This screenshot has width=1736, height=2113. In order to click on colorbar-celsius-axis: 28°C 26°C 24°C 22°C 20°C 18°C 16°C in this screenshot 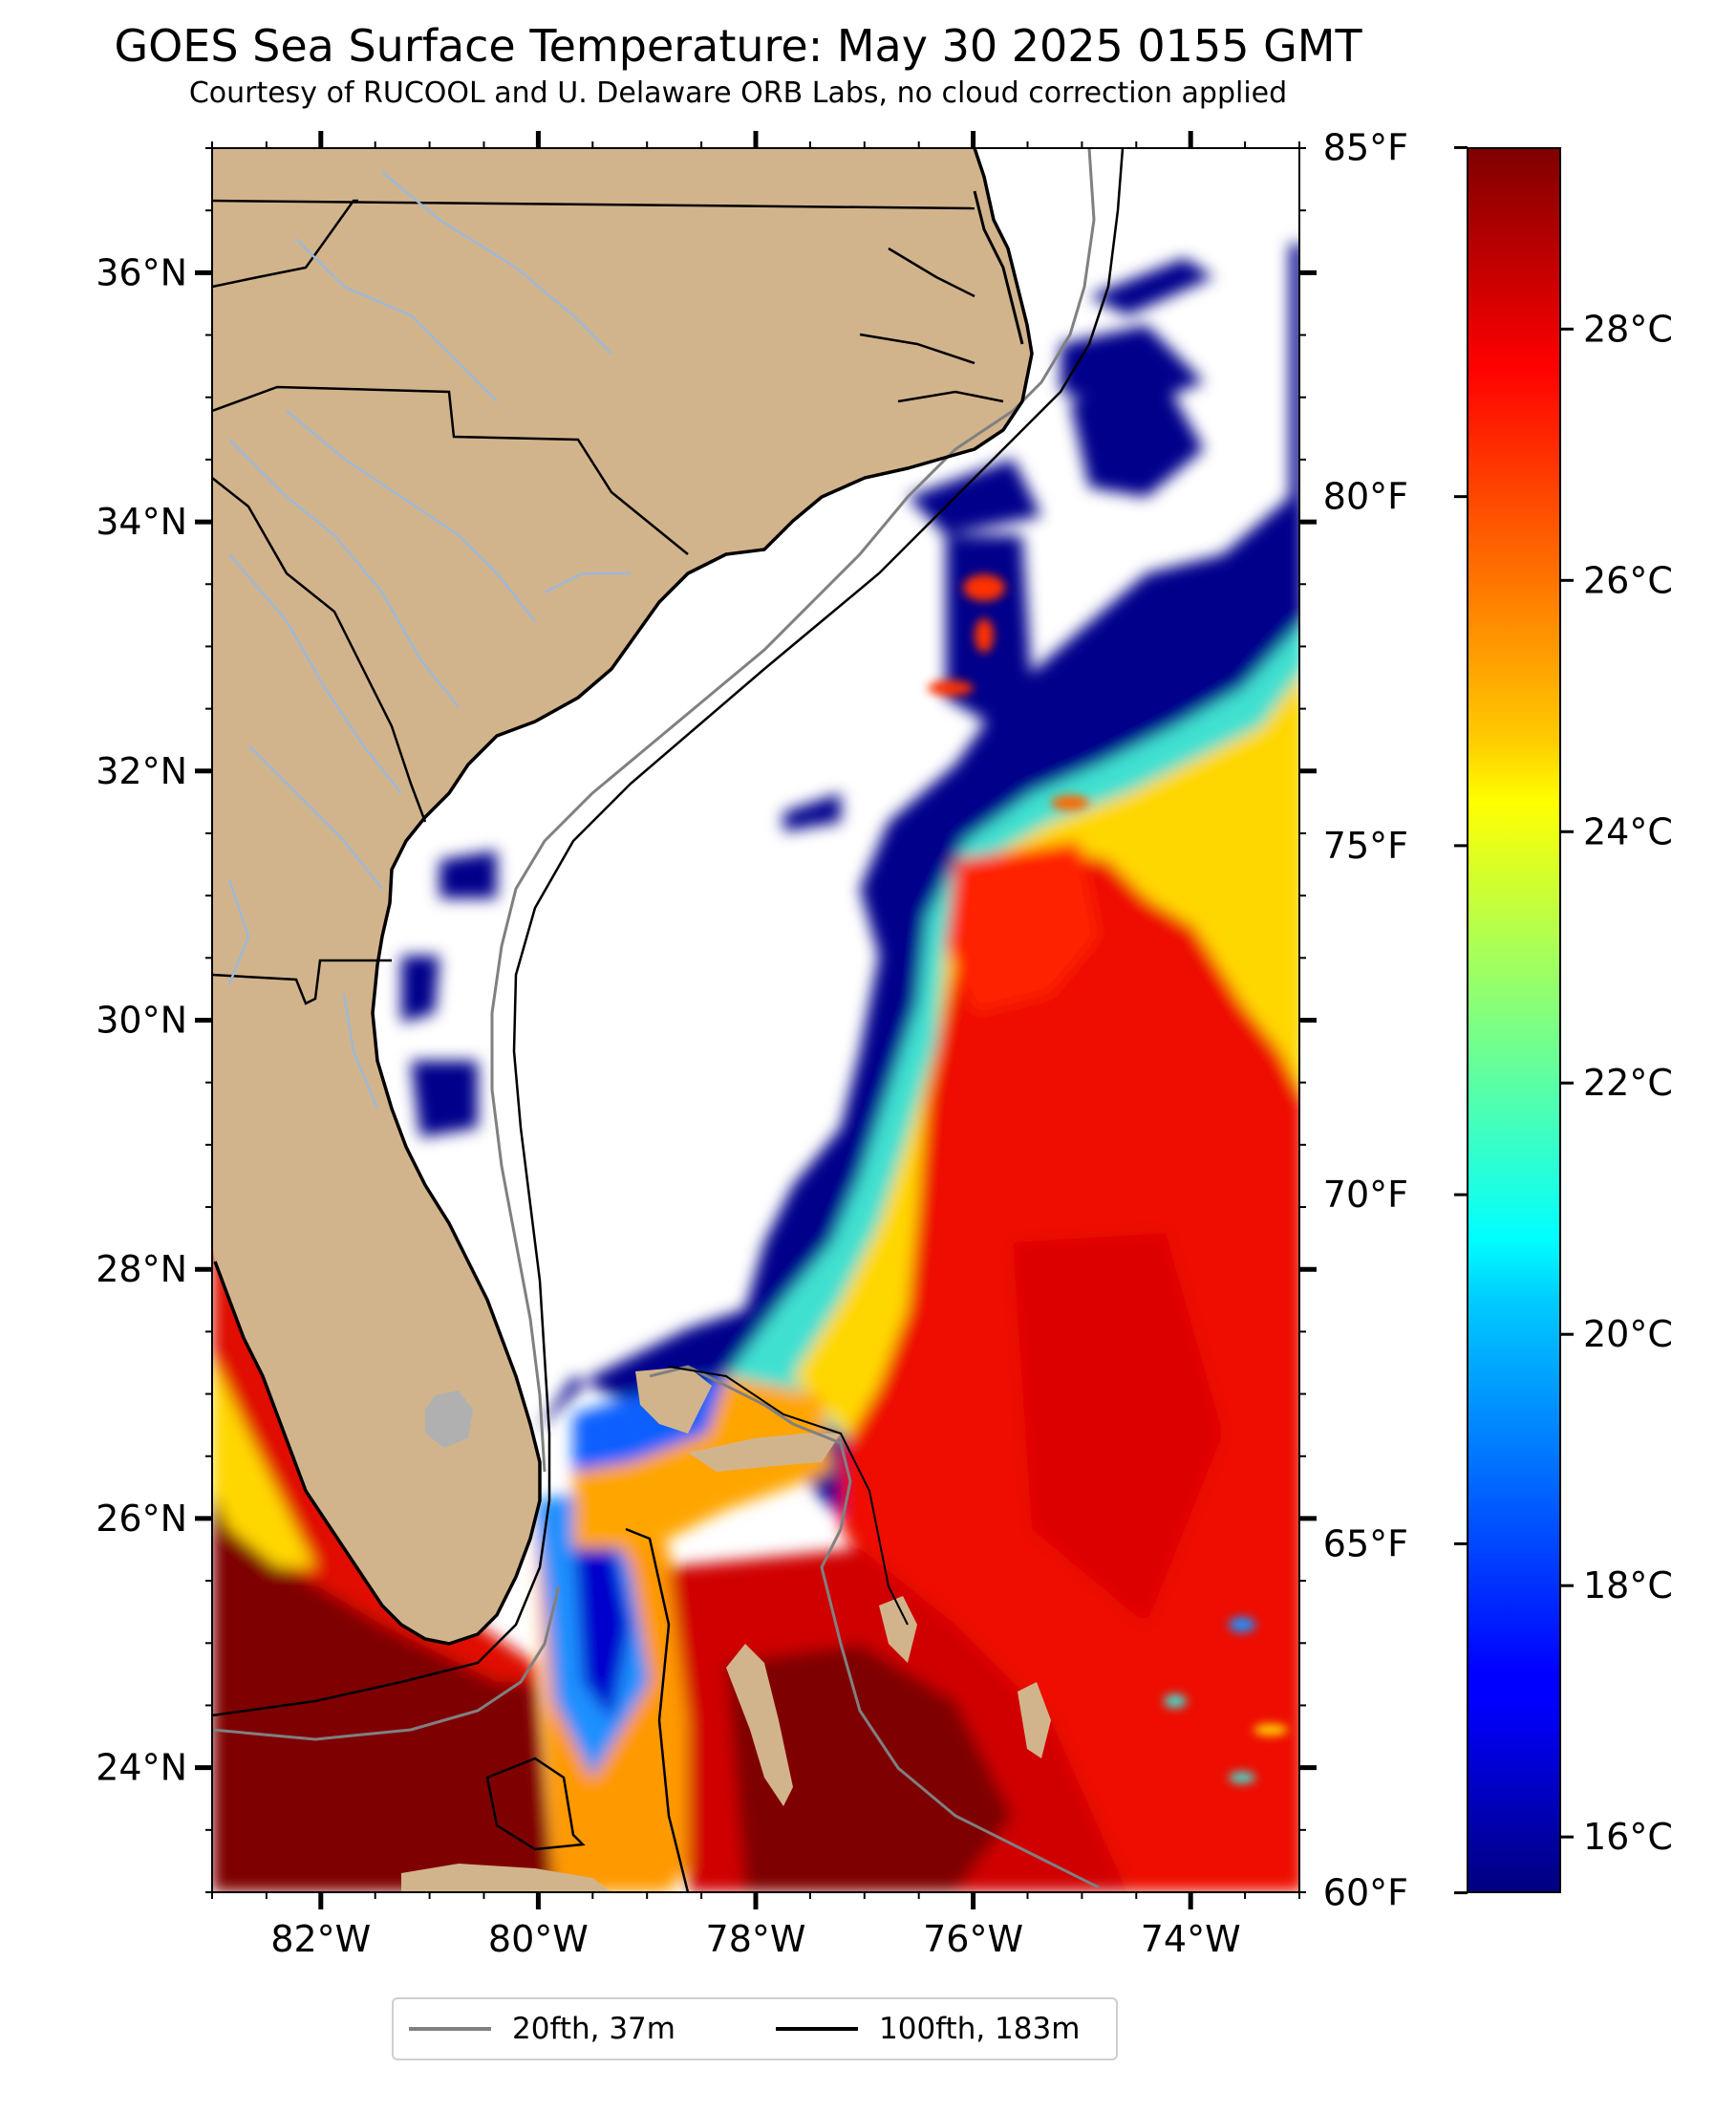, I will do `click(1616, 1083)`.